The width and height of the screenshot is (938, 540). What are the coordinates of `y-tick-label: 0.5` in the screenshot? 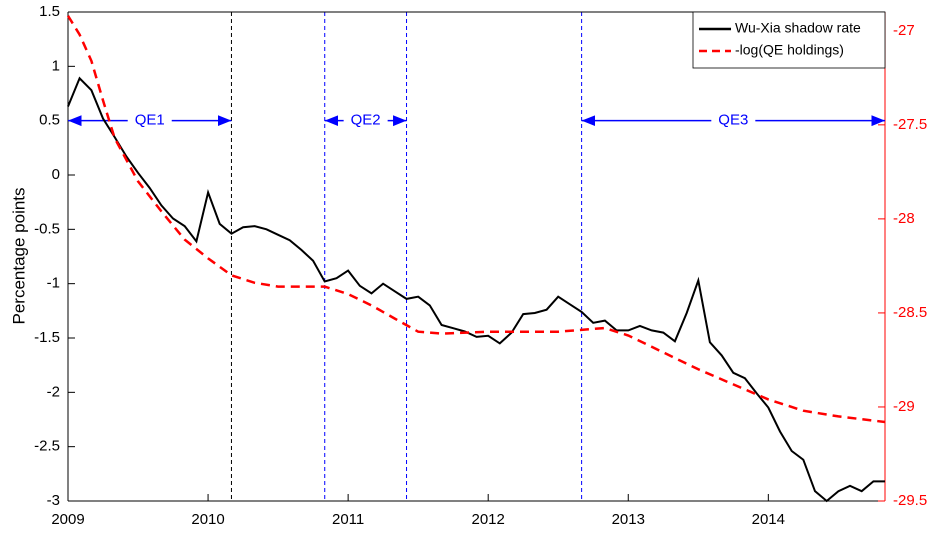 It's located at (49, 120).